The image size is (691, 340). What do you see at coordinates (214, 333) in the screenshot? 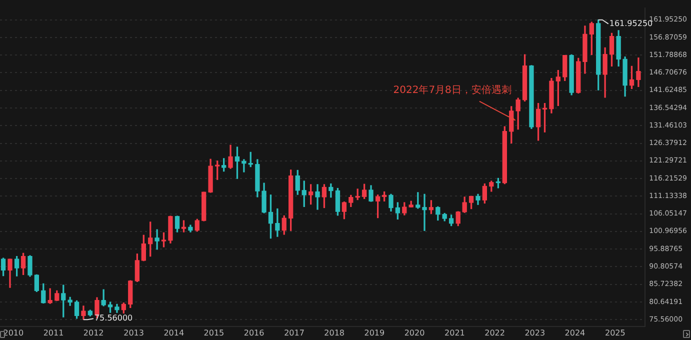
I see `x-tick-label: 2015` at bounding box center [214, 333].